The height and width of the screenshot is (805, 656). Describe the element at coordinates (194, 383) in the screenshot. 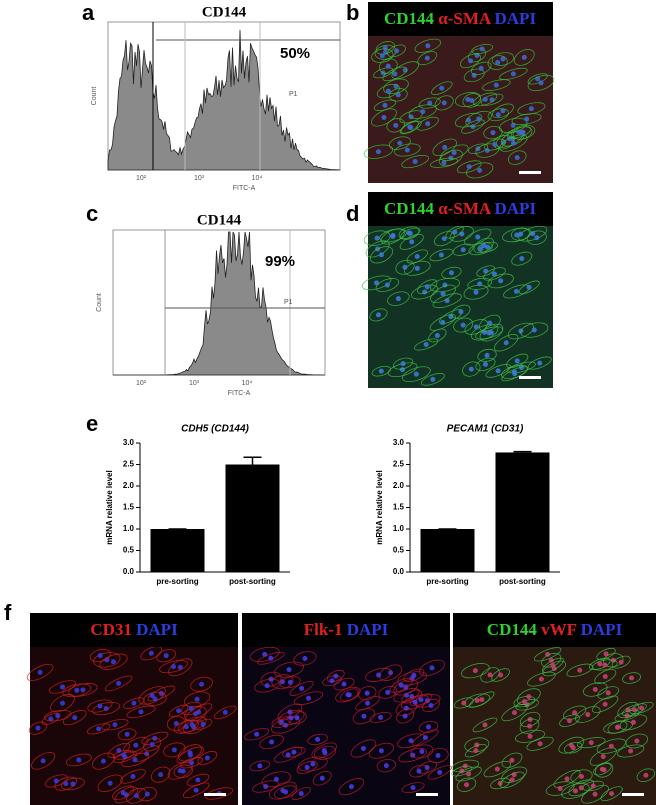

I see `x-tick-label: 10³` at that location.